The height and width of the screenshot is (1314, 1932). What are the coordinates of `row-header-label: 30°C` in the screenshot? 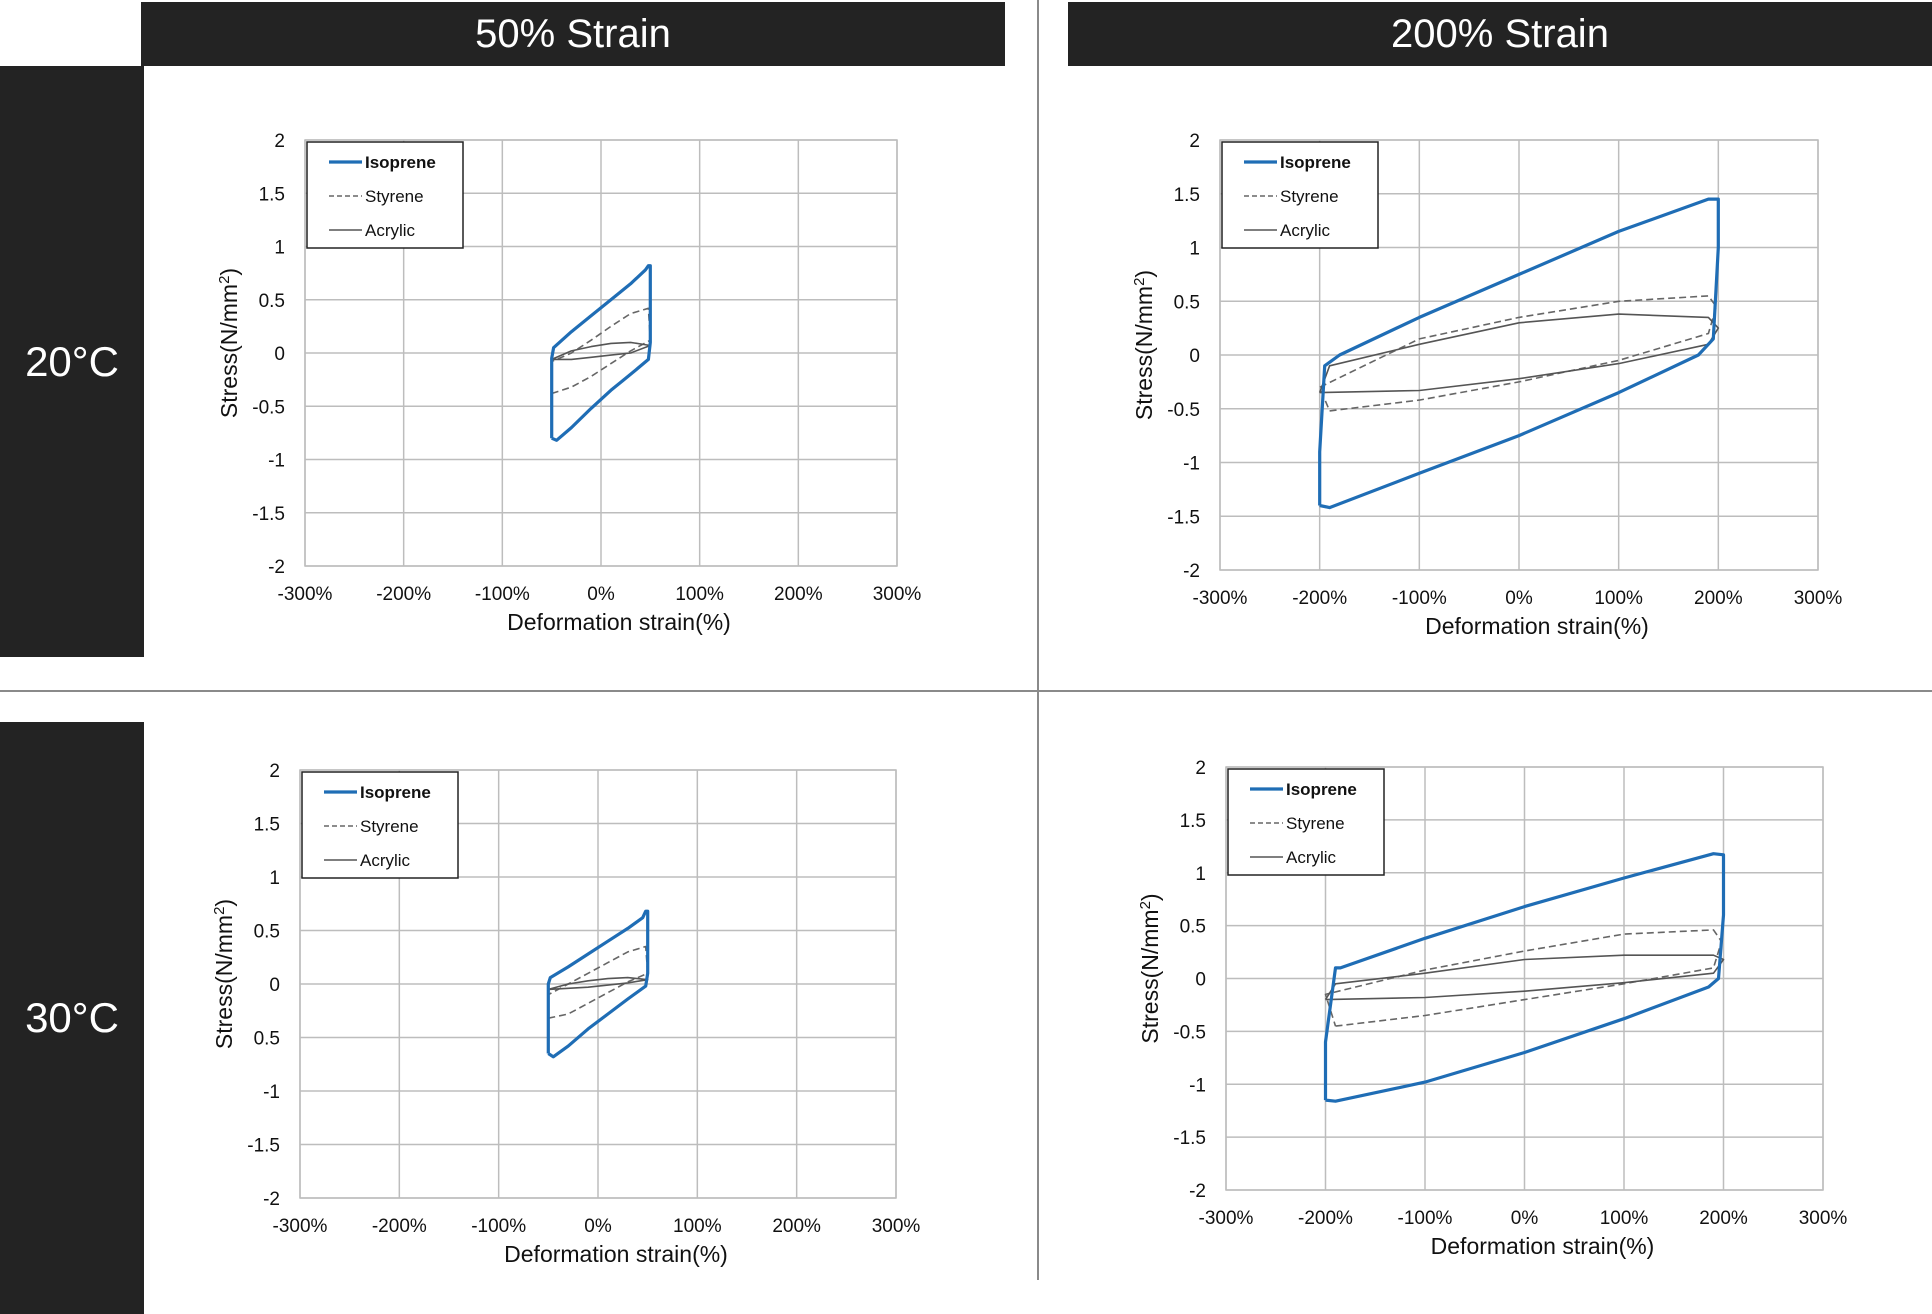 It's located at (72, 1017).